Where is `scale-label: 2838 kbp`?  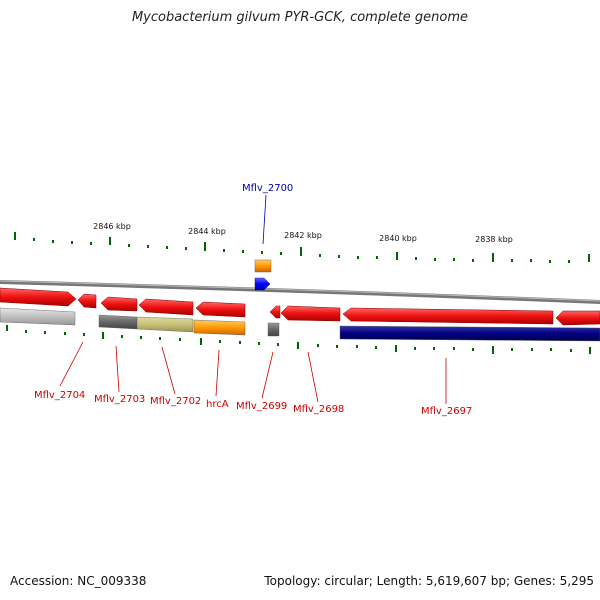
scale-label: 2838 kbp is located at coordinates (494, 239).